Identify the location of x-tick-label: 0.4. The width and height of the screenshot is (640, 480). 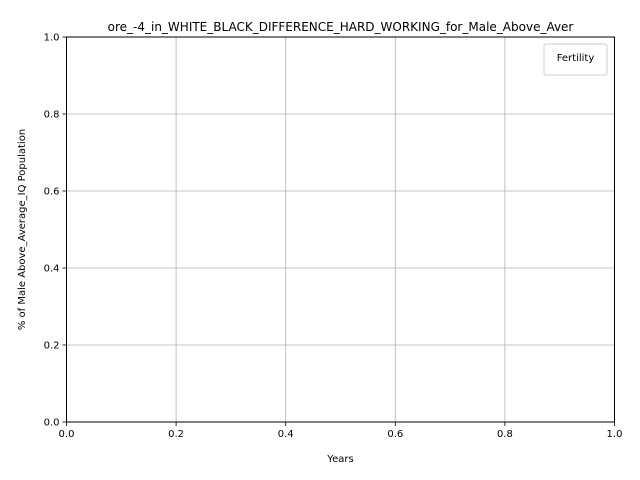
(286, 434).